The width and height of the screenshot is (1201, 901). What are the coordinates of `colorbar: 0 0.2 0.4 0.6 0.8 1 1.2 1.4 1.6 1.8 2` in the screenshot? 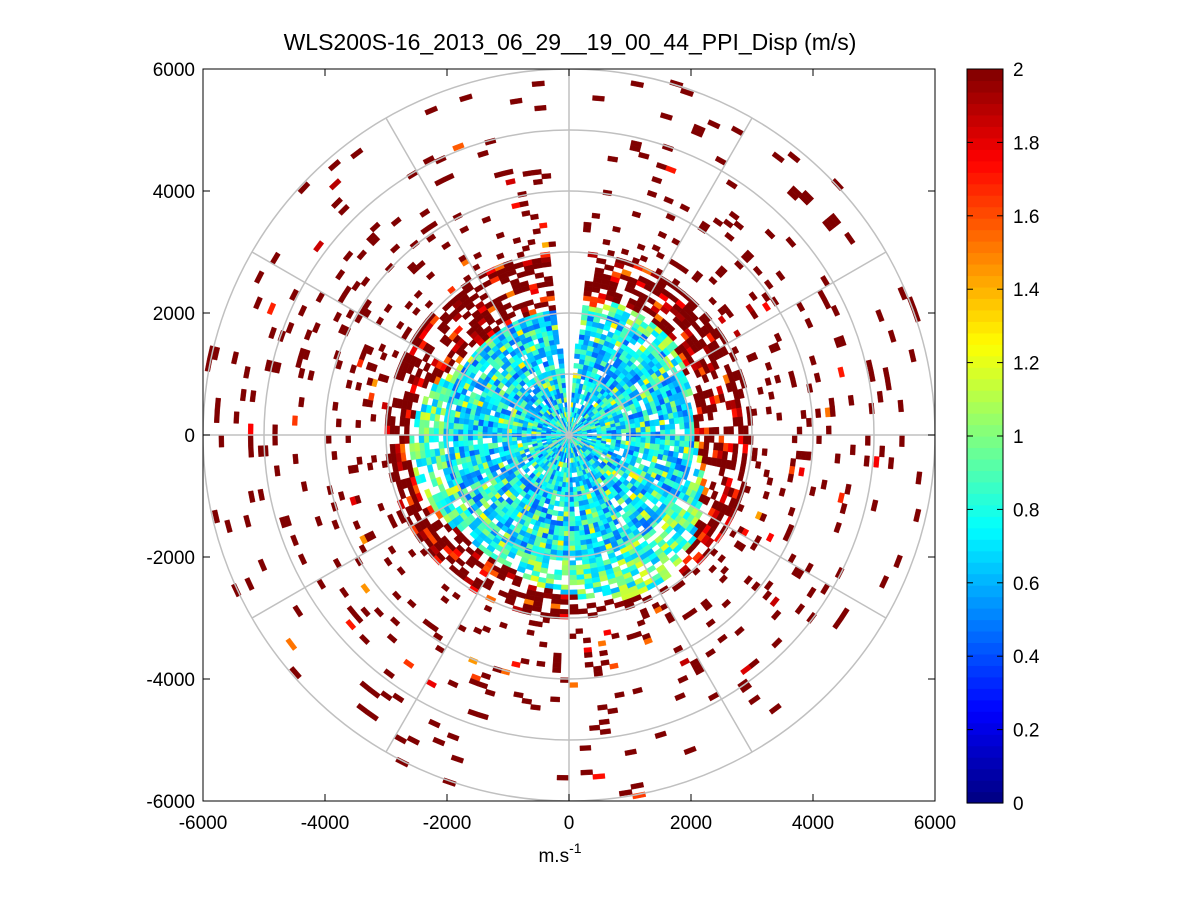 It's located at (1003, 437).